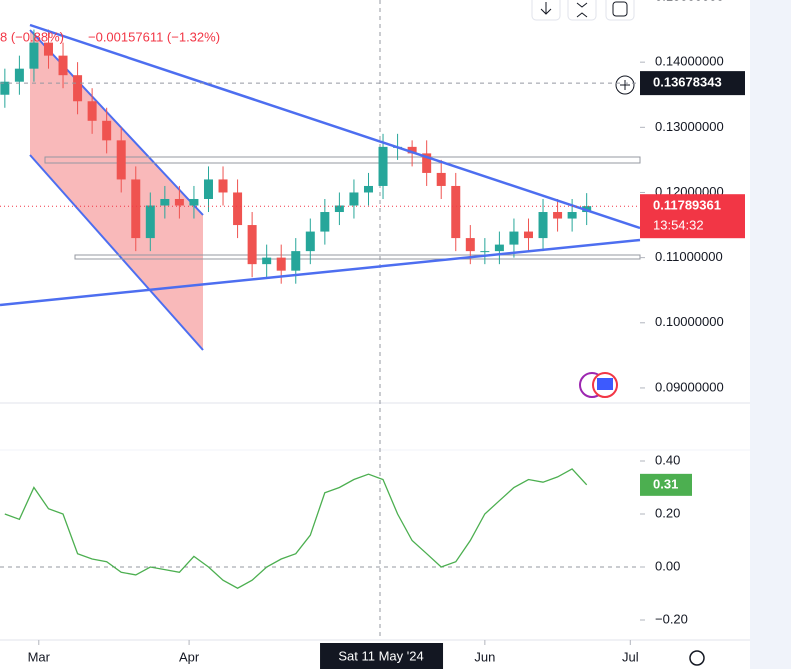 The image size is (791, 669). What do you see at coordinates (689, 1) in the screenshot?
I see `y-tick-label: 0.15000000` at bounding box center [689, 1].